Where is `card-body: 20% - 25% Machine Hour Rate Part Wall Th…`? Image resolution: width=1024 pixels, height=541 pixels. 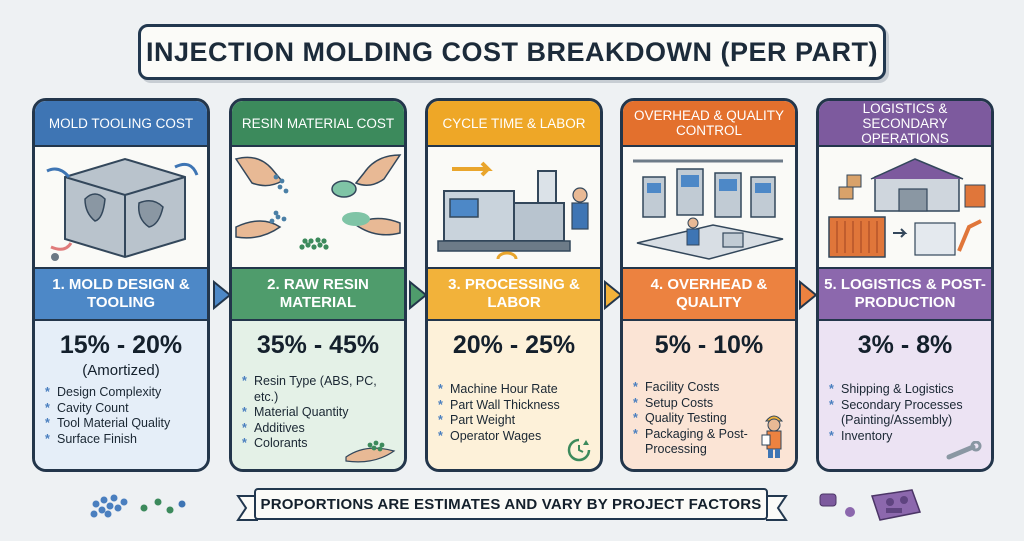 card-body: 20% - 25% Machine Hour Rate Part Wall Th… is located at coordinates (514, 395).